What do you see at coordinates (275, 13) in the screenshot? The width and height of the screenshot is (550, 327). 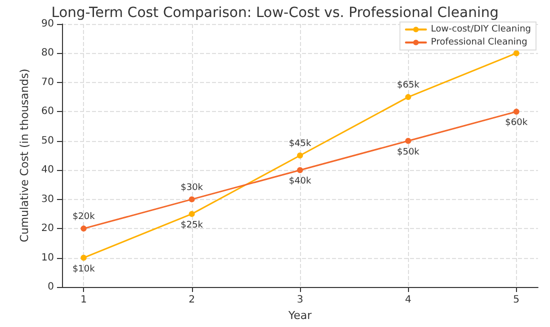 I see `chart-title: Long-Term Cost Comparison: Low-Cost vs. Professional Cleaning` at bounding box center [275, 13].